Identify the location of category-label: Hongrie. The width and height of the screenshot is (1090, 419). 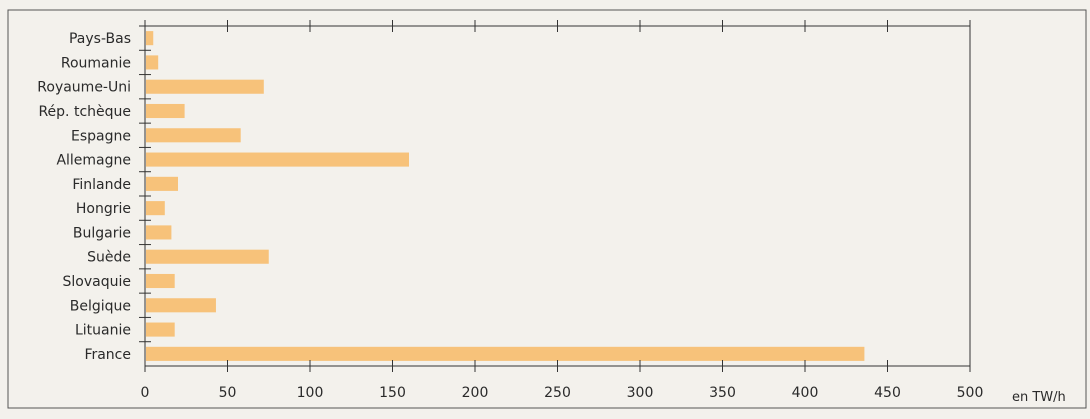
(103, 209).